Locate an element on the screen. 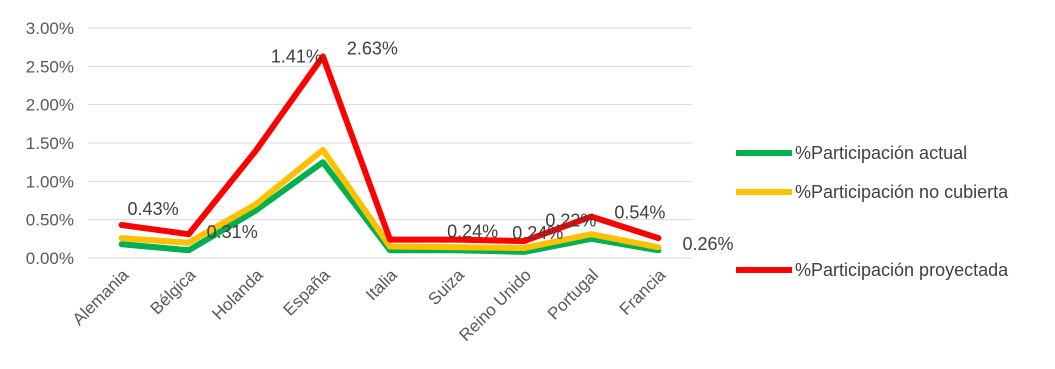 The image size is (1055, 369). data-label: 0.22% is located at coordinates (570, 221).